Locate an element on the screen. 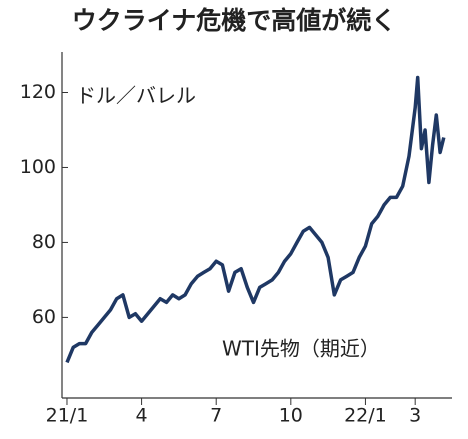  x-tick-label: 3 is located at coordinates (415, 416).